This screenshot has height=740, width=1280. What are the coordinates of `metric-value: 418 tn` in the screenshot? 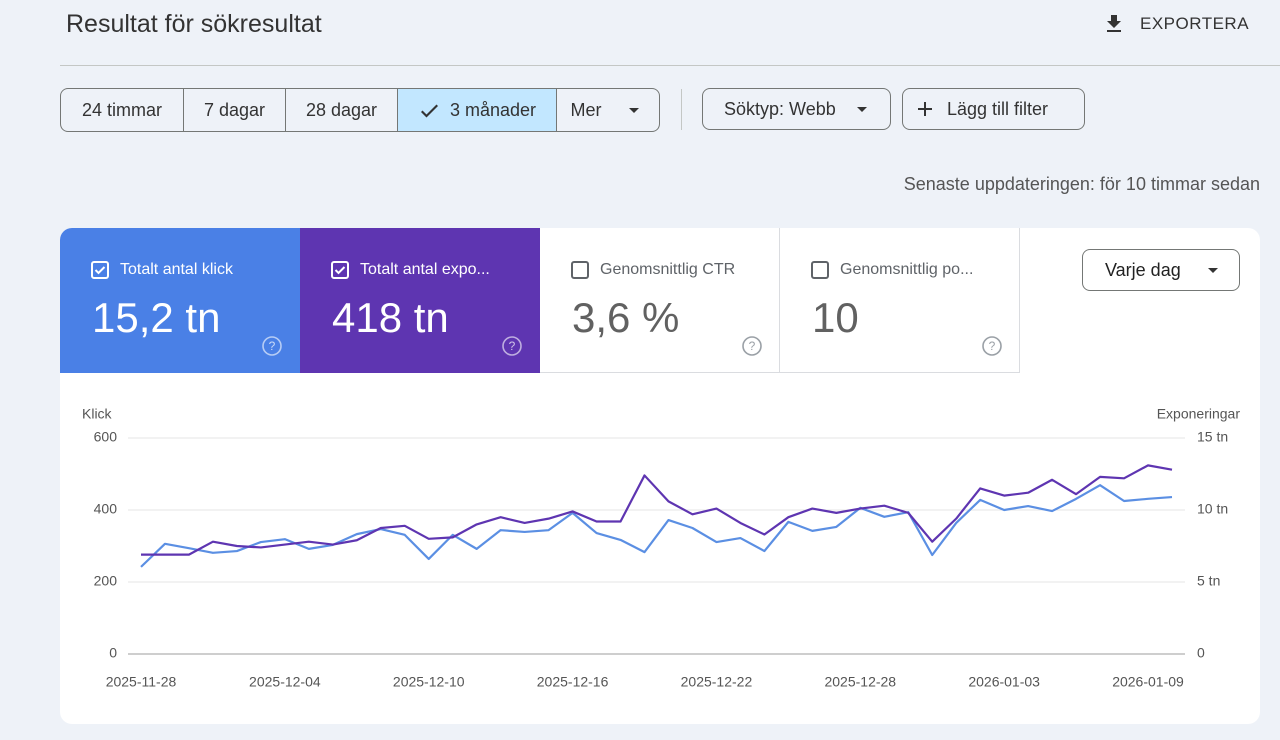 It's located at (390, 317).